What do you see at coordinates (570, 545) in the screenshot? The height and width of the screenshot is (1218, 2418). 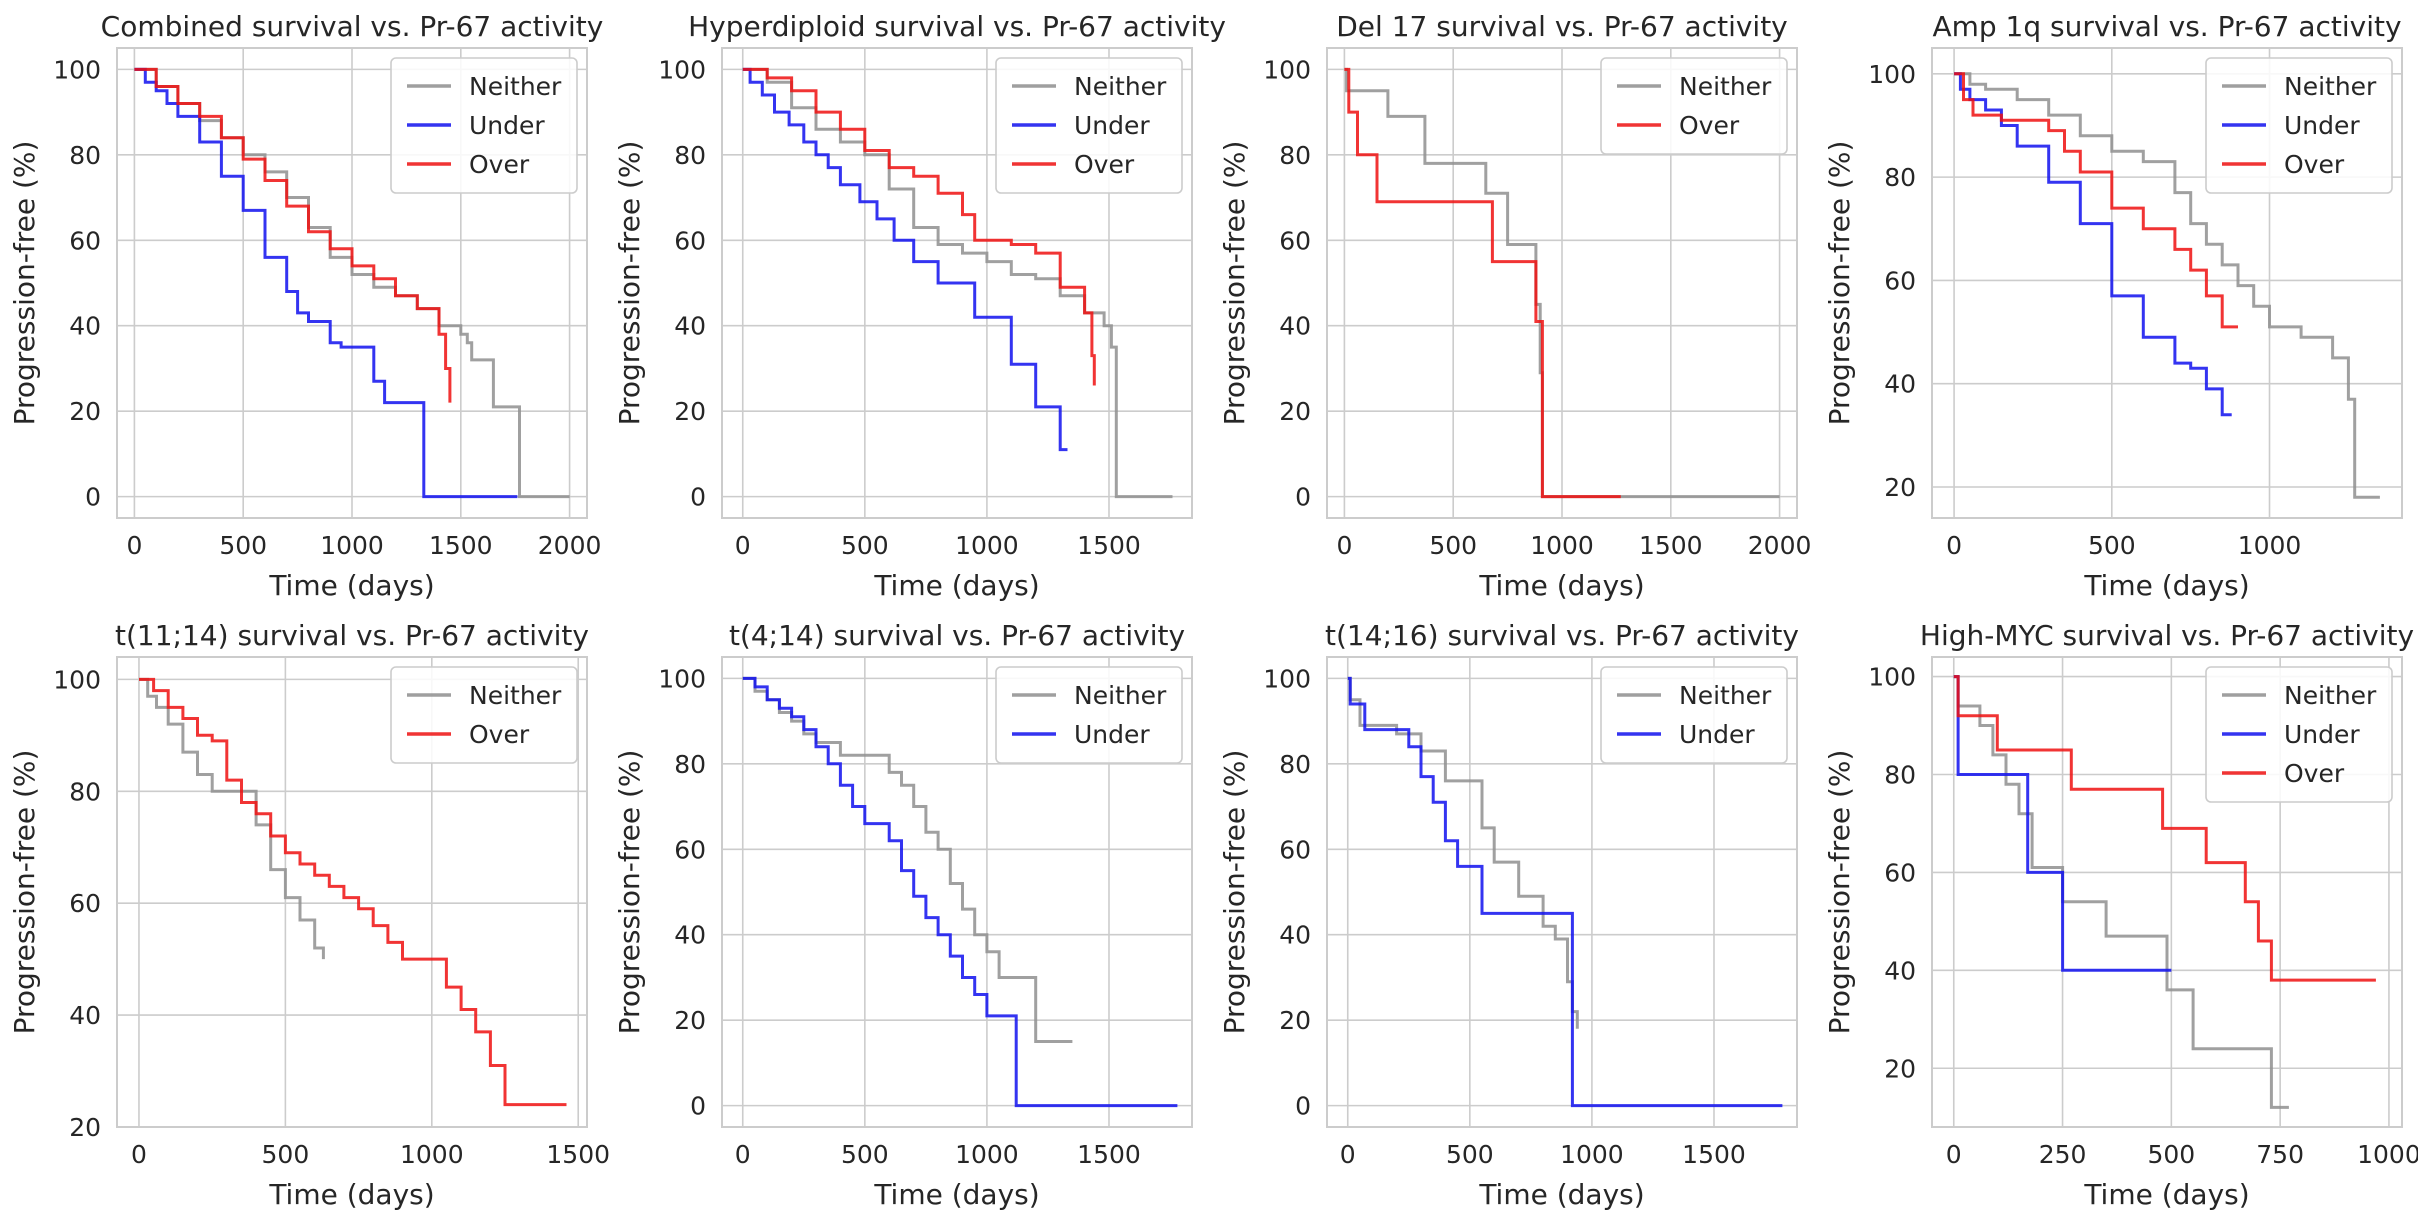 I see `x-tick-label: 2000` at bounding box center [570, 545].